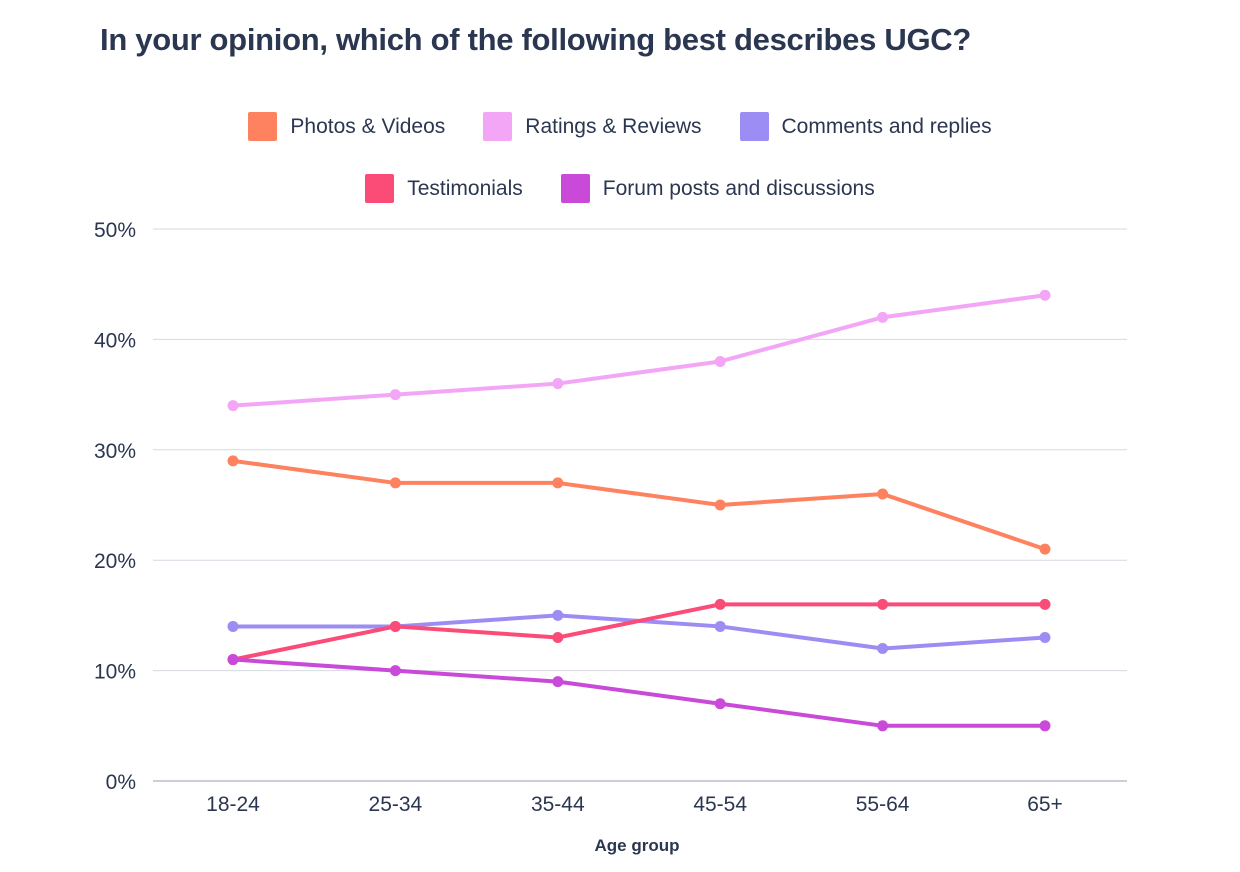 The image size is (1240, 872). Describe the element at coordinates (613, 126) in the screenshot. I see `legend-label: Ratings & Reviews` at that location.